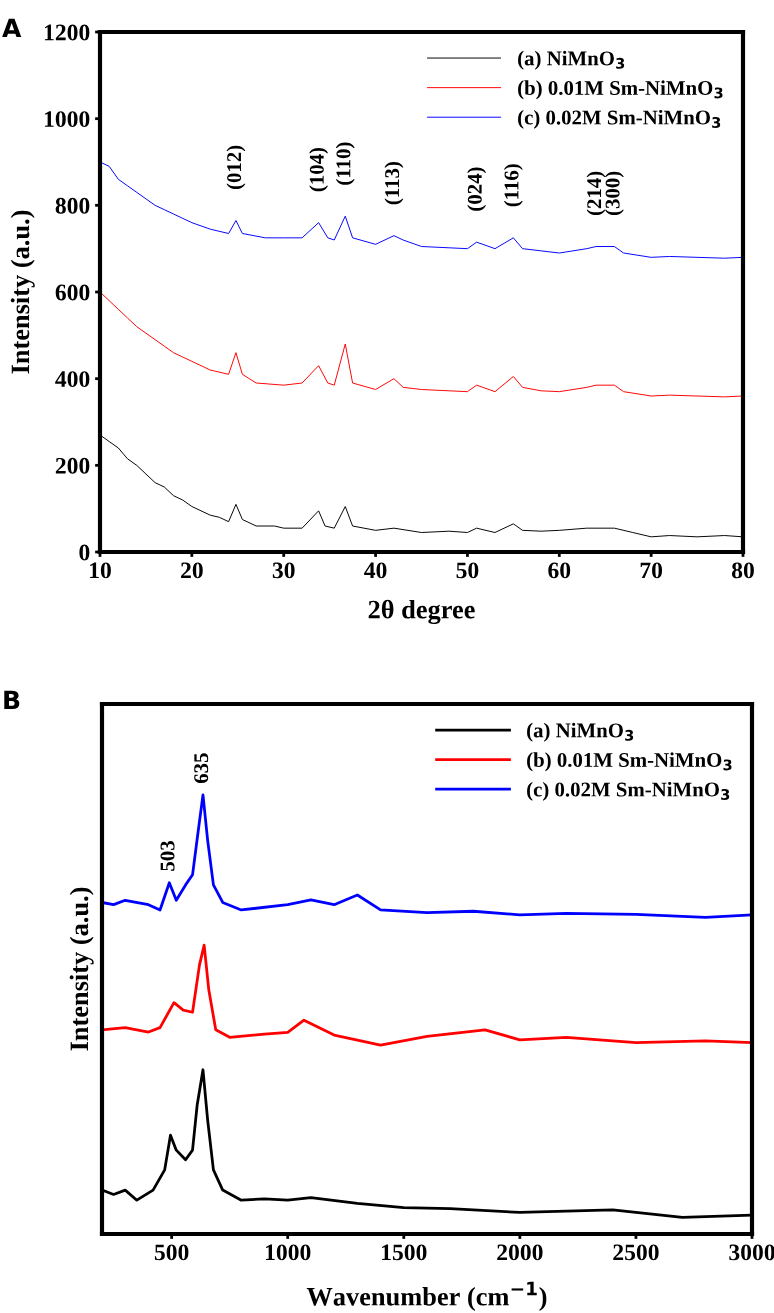 This screenshot has height=1313, width=774. Describe the element at coordinates (375, 570) in the screenshot. I see `x-tick-label: 40` at that location.